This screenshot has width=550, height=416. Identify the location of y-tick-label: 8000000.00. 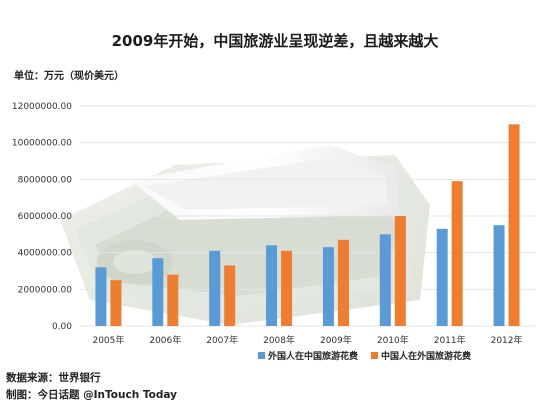
(45, 180).